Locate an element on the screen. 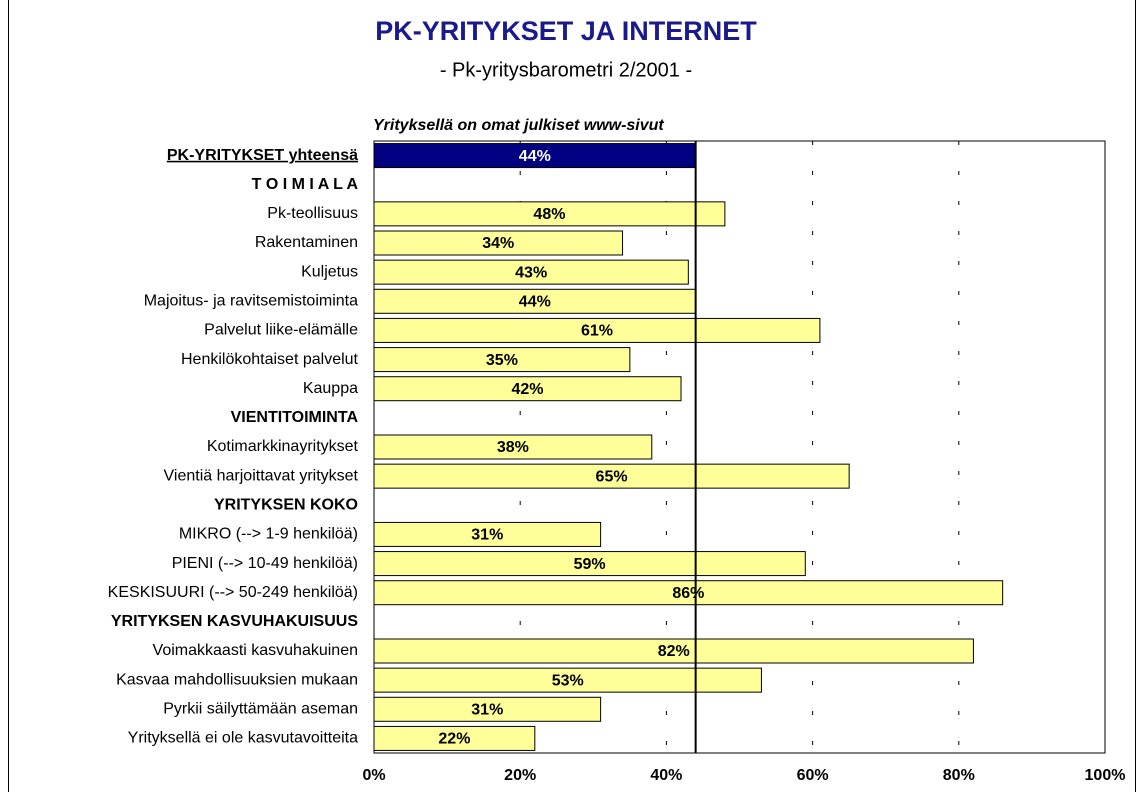  plot-title: Yrityksellä on omat julkiset www-sivut is located at coordinates (518, 125).